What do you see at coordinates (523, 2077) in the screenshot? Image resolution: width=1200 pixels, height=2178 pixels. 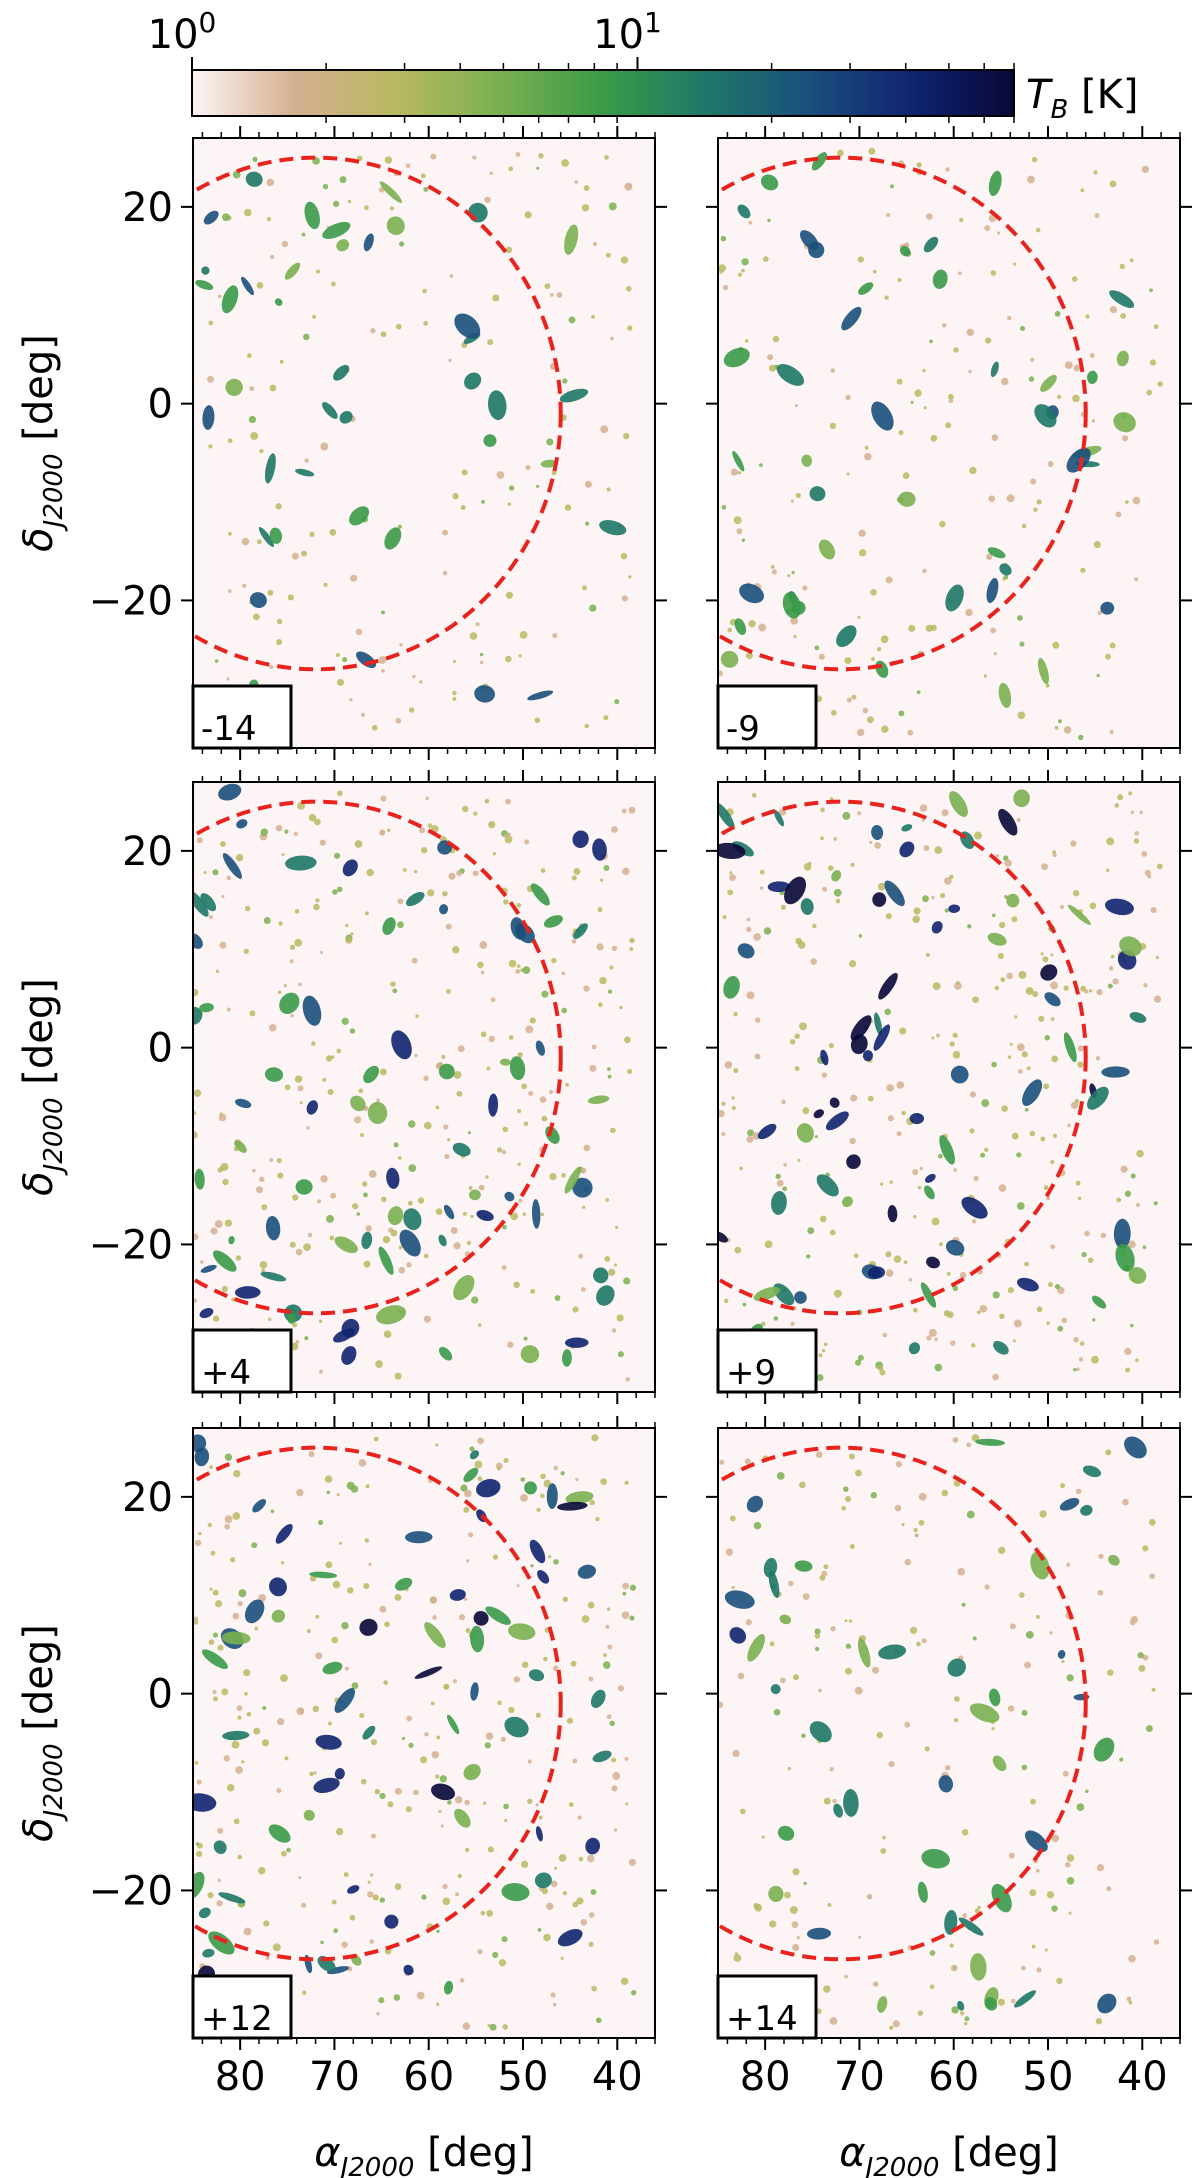 I see `x-tick-label: 50` at bounding box center [523, 2077].